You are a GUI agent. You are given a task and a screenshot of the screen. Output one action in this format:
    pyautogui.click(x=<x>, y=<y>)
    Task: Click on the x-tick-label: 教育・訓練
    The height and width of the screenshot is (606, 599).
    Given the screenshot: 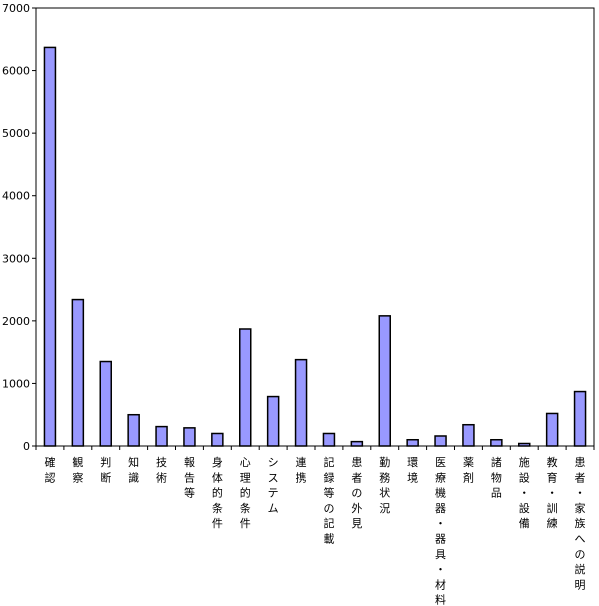 What is the action you would take?
    pyautogui.click(x=552, y=493)
    